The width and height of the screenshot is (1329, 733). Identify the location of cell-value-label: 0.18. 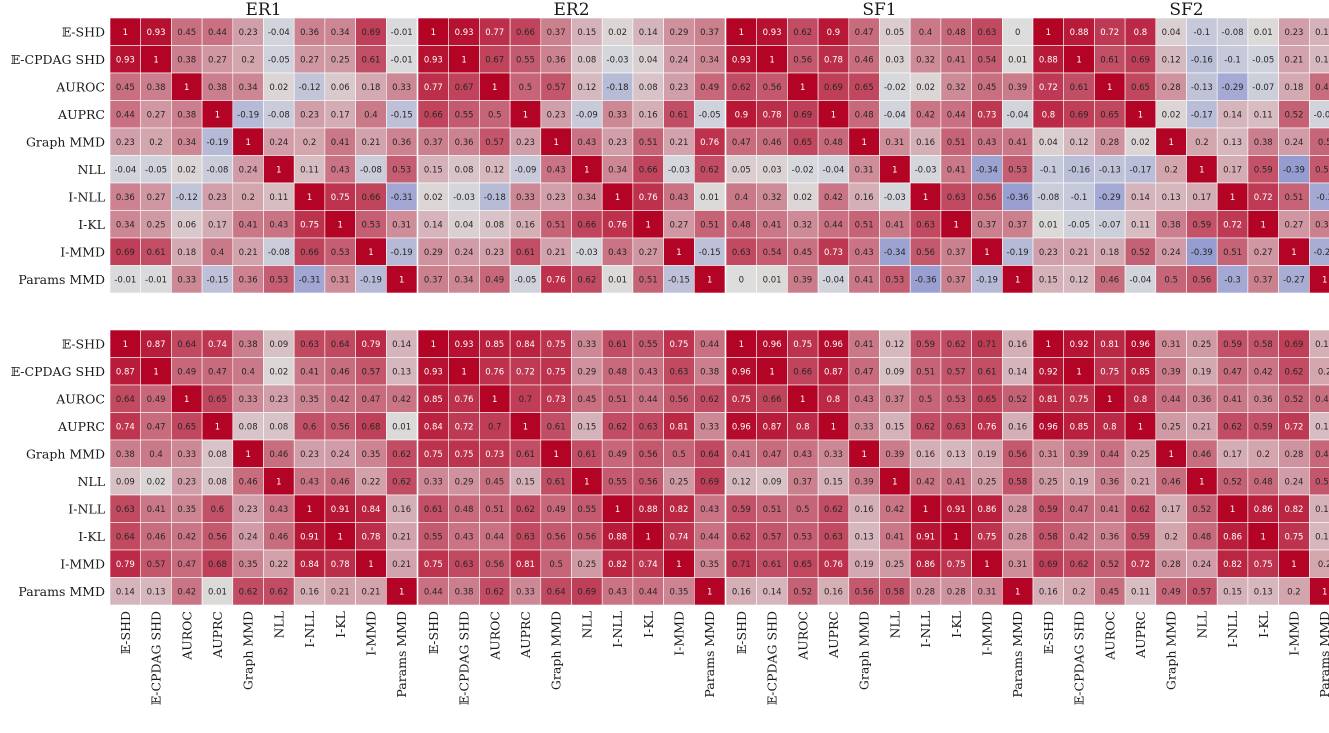
(1109, 253).